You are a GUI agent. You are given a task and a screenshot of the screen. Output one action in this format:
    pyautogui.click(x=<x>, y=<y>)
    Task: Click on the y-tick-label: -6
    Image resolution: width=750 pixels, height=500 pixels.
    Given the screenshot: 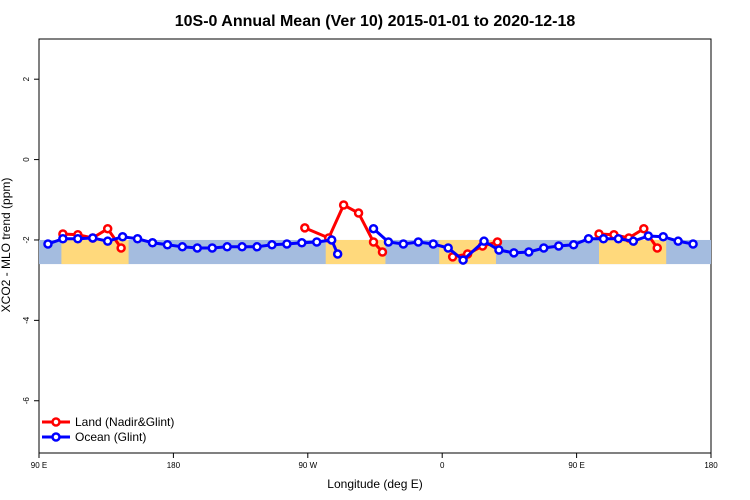 What is the action you would take?
    pyautogui.click(x=26, y=401)
    